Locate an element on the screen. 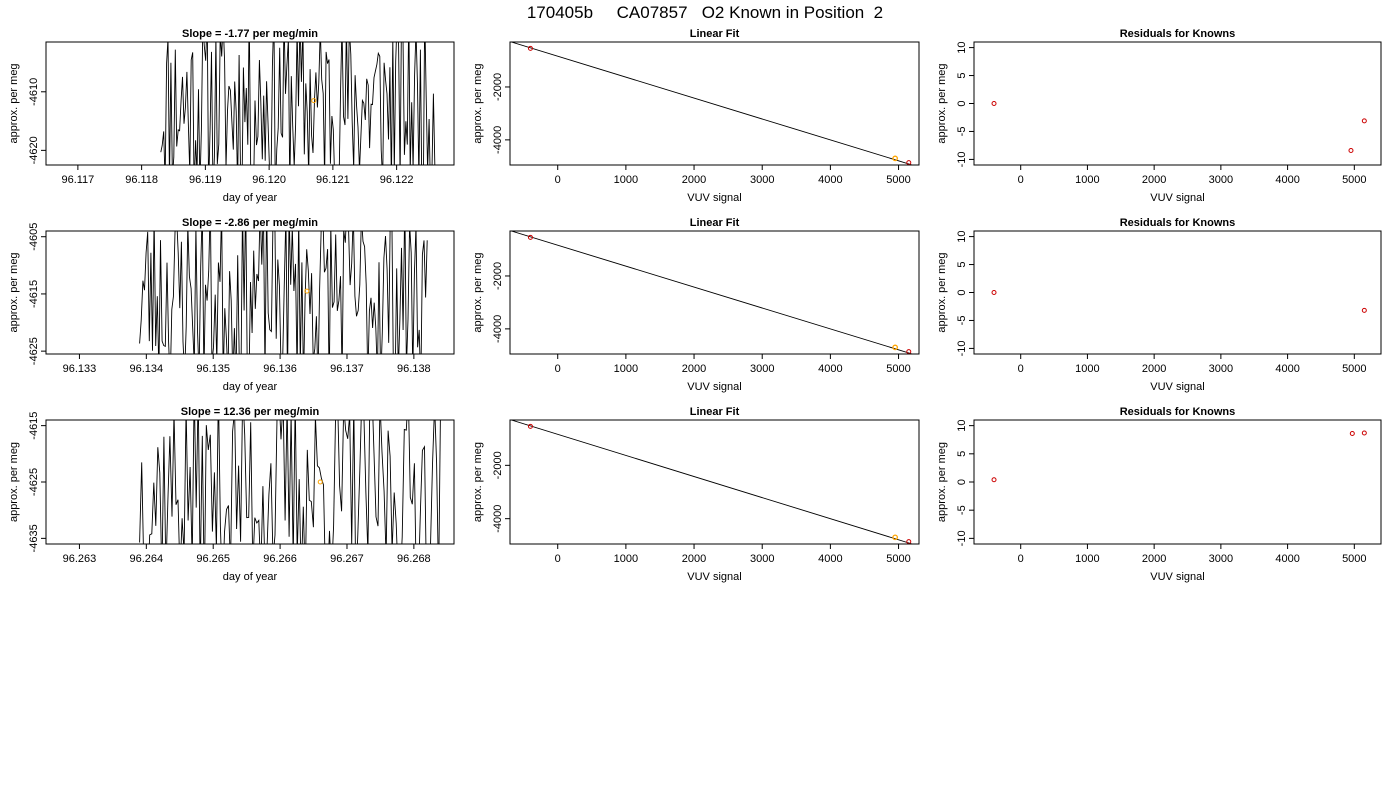 The image size is (1400, 800). y-tick-label: -5 is located at coordinates (962, 132).